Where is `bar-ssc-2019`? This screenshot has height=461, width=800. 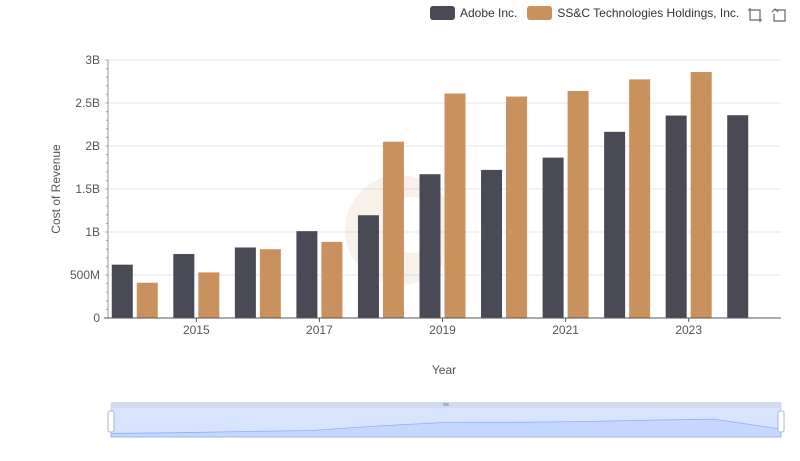
bar-ssc-2019 is located at coordinates (455, 205).